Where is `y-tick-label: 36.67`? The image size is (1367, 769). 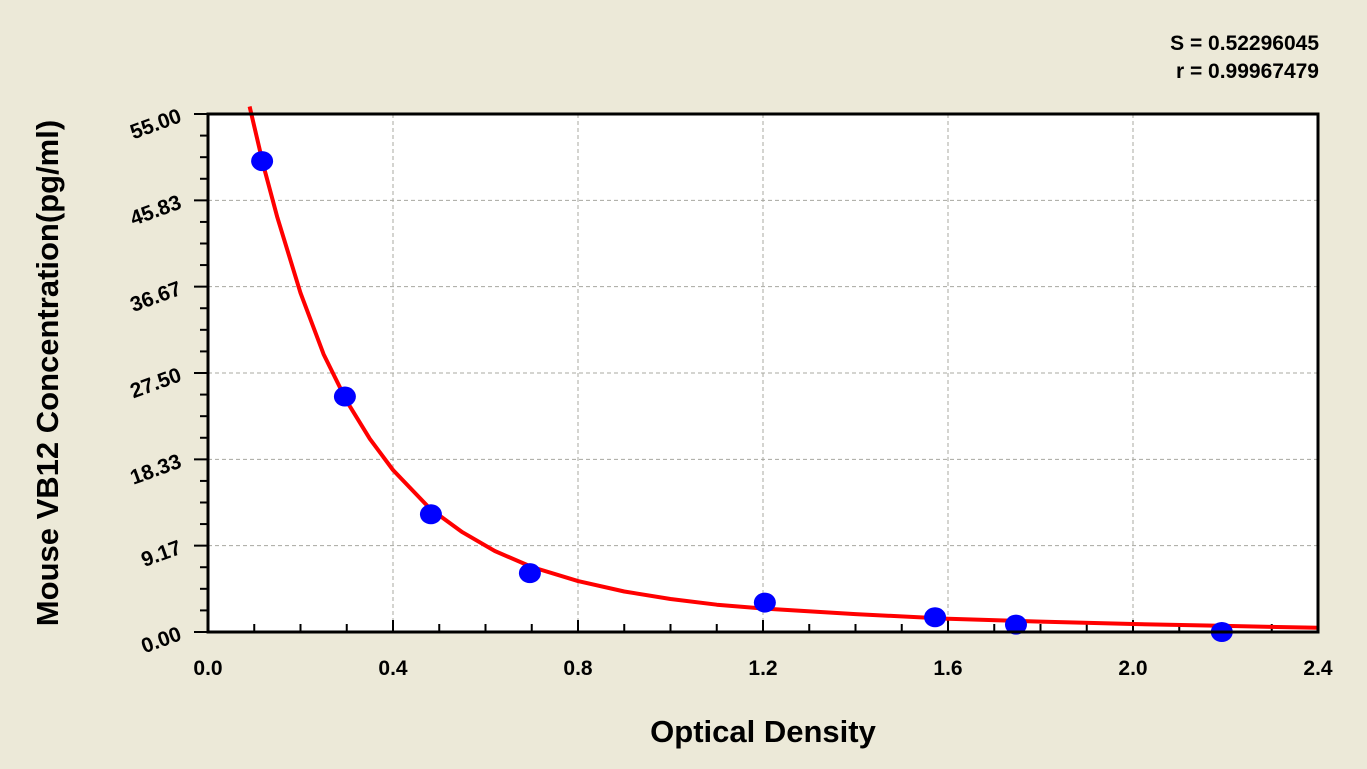
y-tick-label: 36.67 is located at coordinates (155, 297).